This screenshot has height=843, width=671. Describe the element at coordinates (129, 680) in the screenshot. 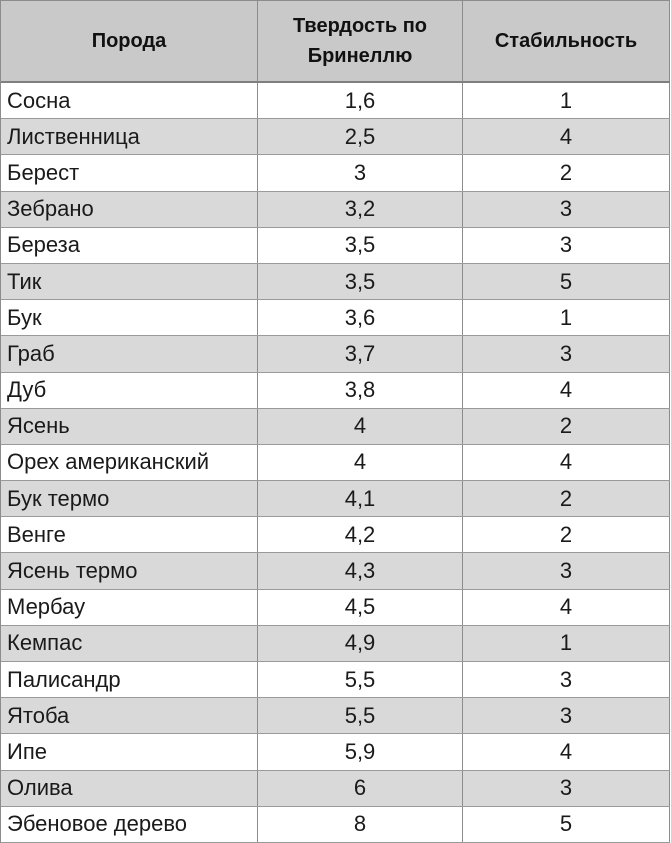

I see `cell-breed: Палисандр` at that location.